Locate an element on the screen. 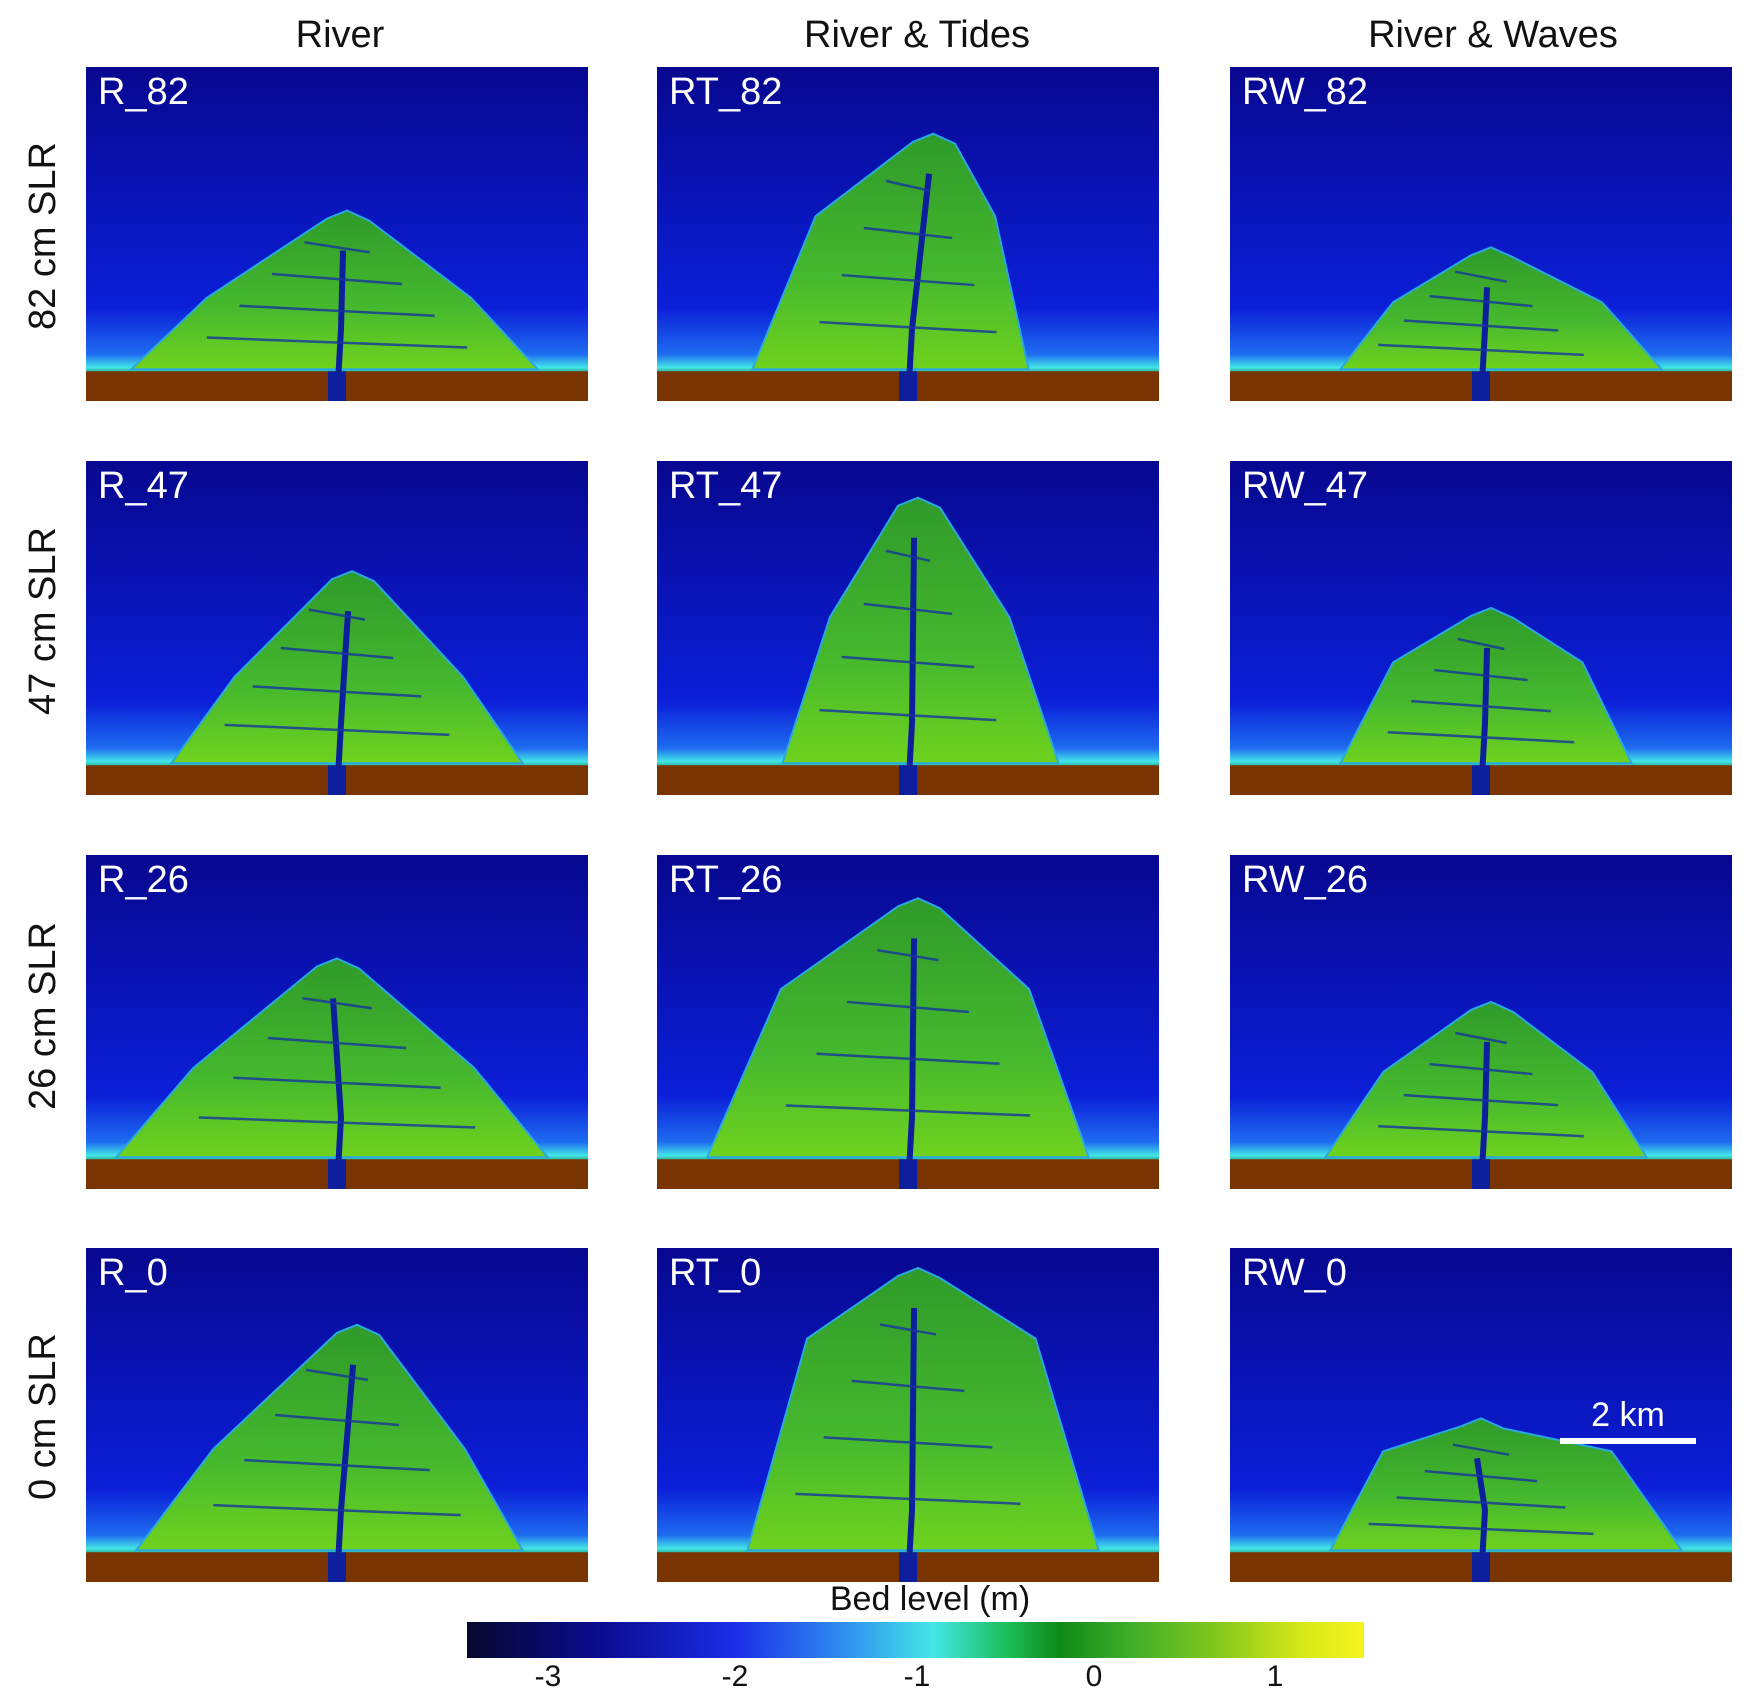 The height and width of the screenshot is (1698, 1757). column-title-river-waves: River & Waves is located at coordinates (1493, 35).